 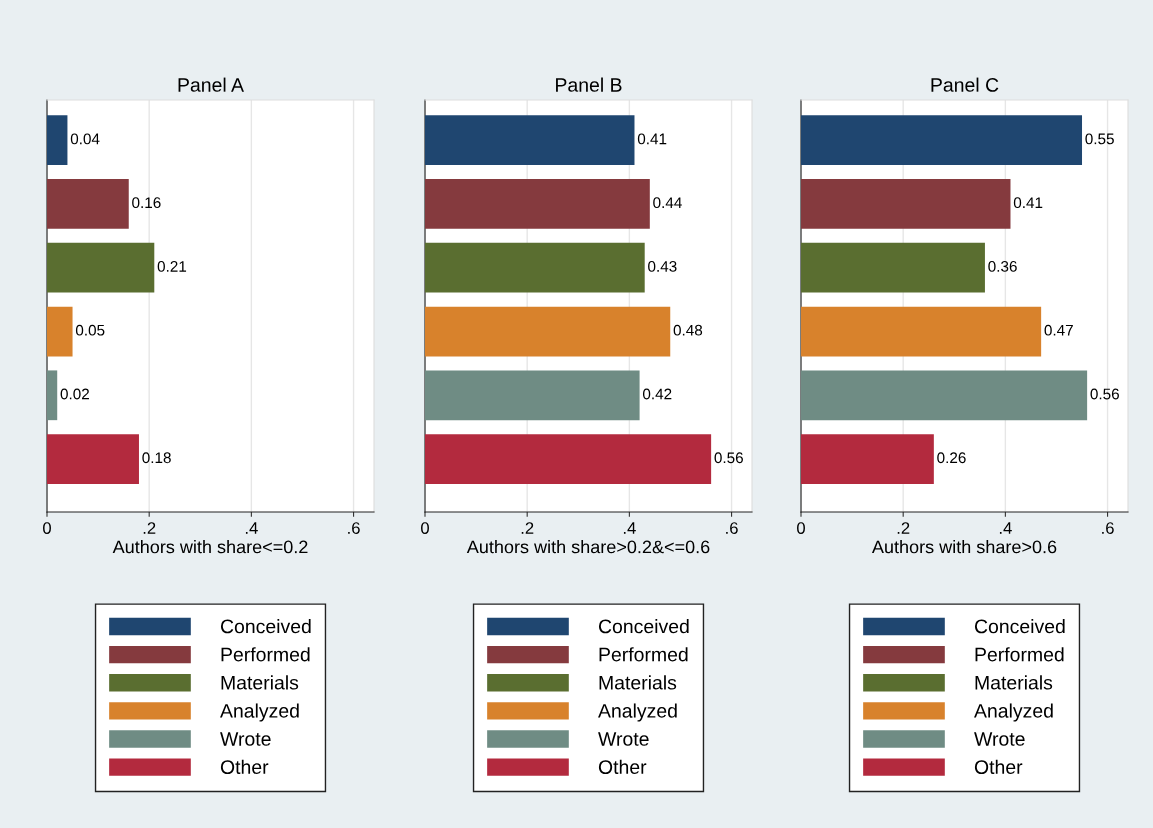 I want to click on data-label: 0.44, so click(x=667, y=203).